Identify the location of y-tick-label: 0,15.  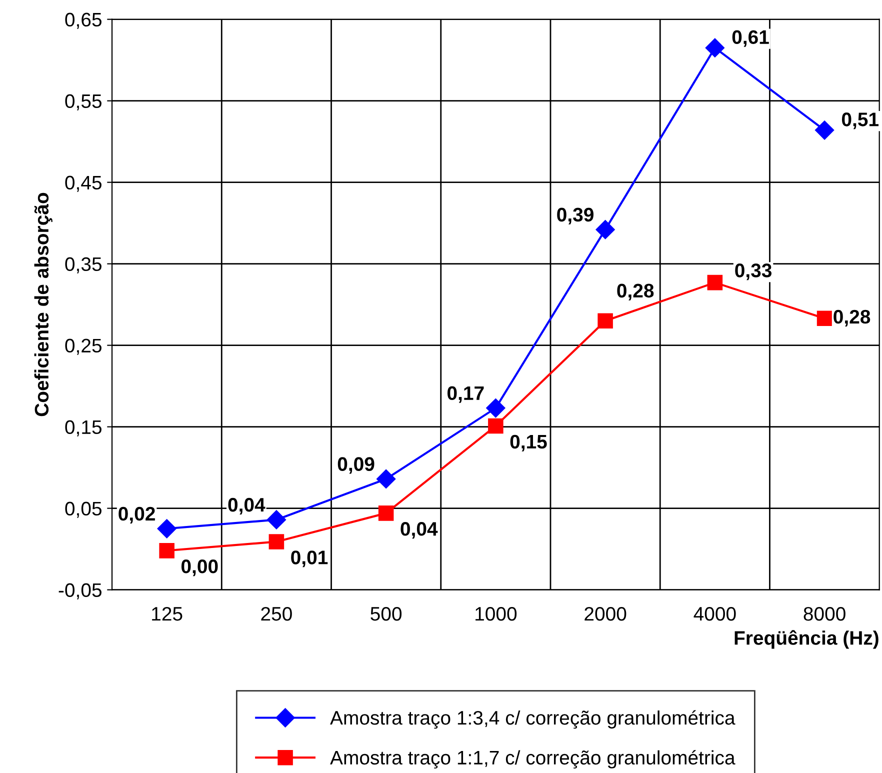
(83, 428).